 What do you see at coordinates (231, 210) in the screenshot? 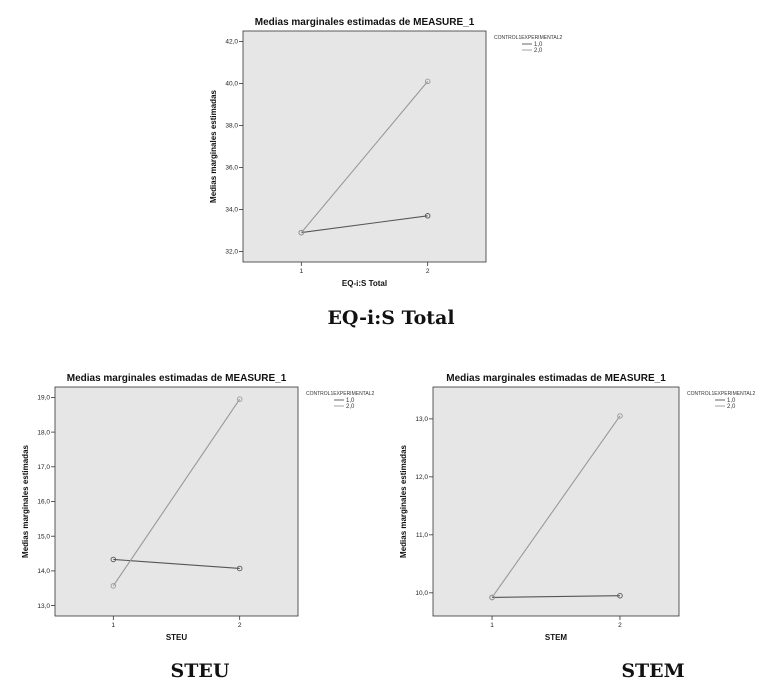
I see `y-tick-label: 34,0` at bounding box center [231, 210].